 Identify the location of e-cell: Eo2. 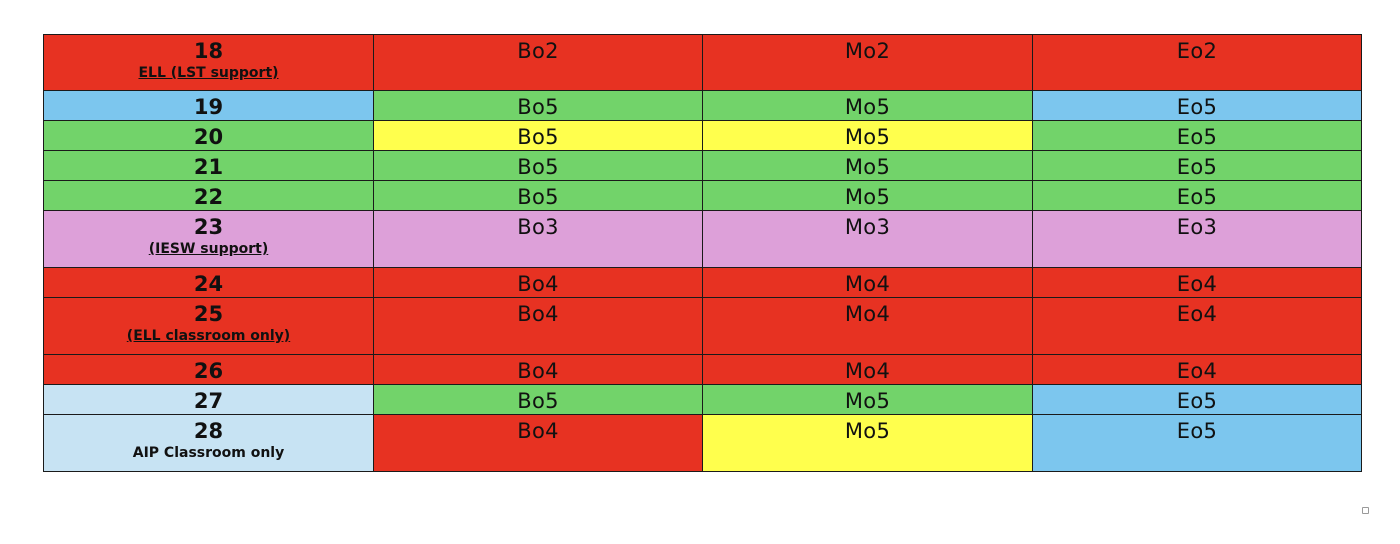
(1197, 62).